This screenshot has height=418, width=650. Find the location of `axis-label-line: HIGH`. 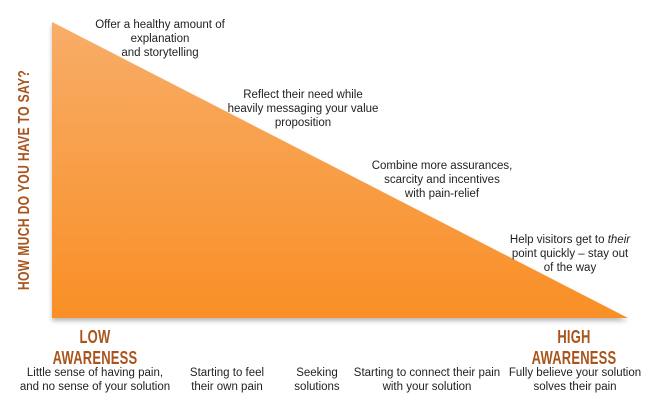

axis-label-line: HIGH is located at coordinates (574, 337).